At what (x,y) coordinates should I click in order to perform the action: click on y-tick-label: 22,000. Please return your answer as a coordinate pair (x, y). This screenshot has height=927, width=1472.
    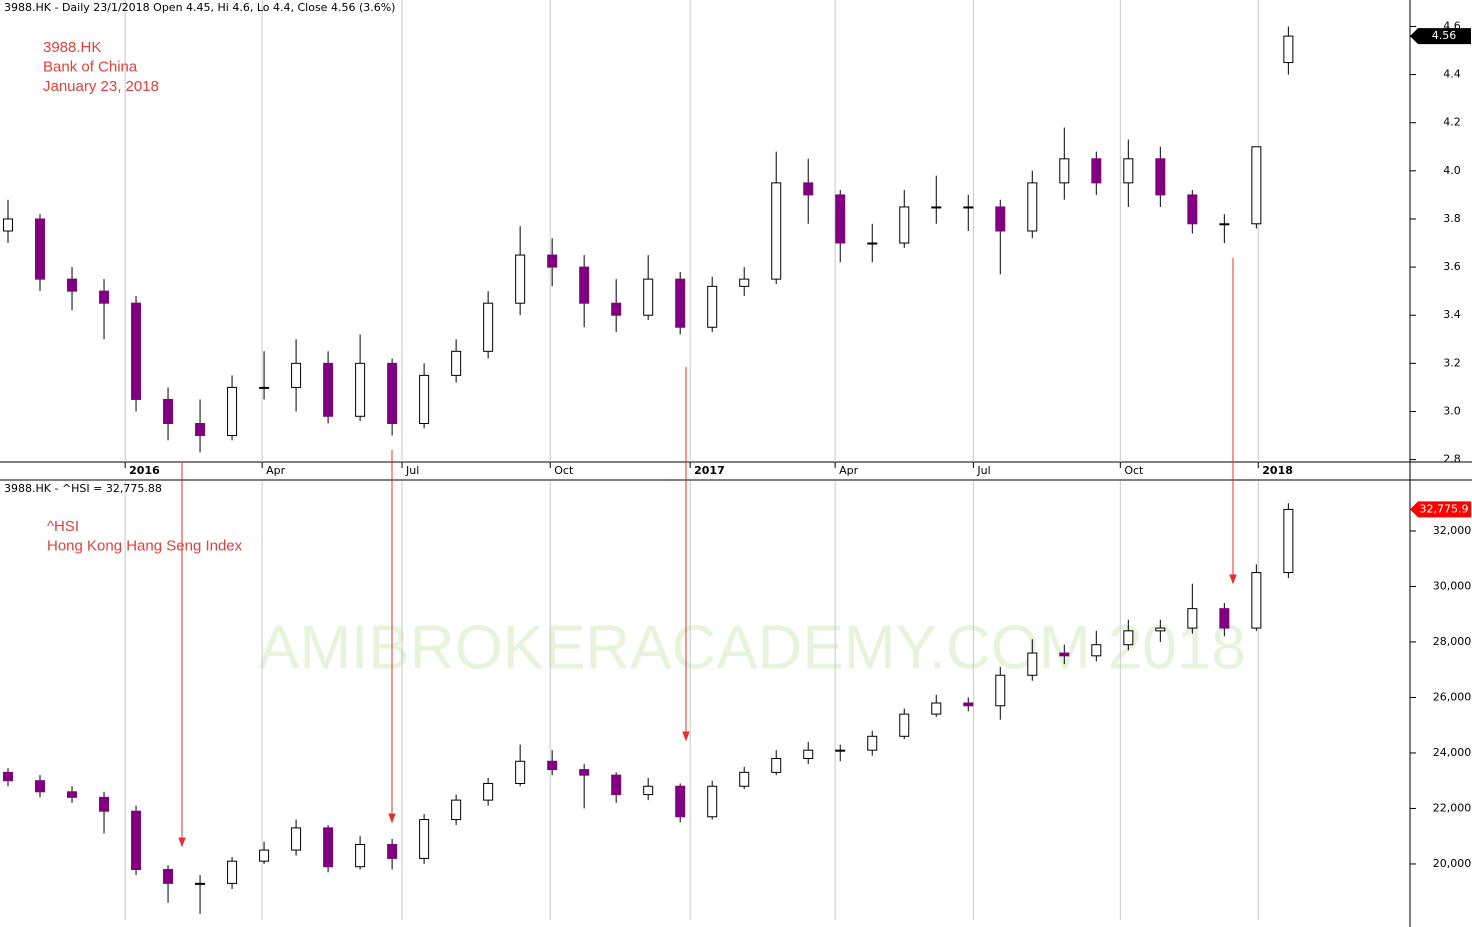
    Looking at the image, I should click on (1452, 807).